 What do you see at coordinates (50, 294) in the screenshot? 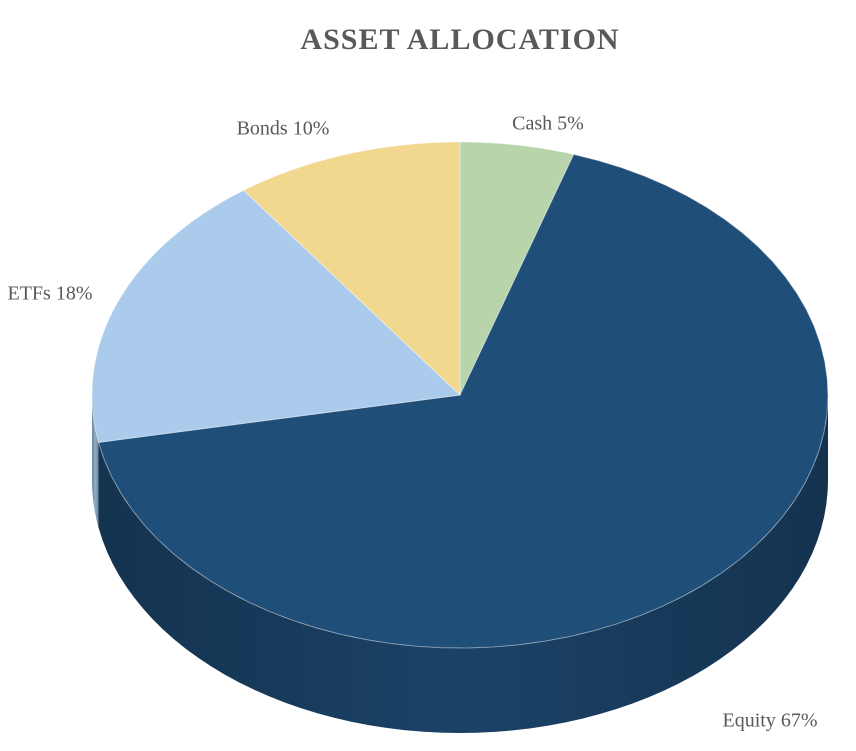
I see `data-label: ETFs 18%` at bounding box center [50, 294].